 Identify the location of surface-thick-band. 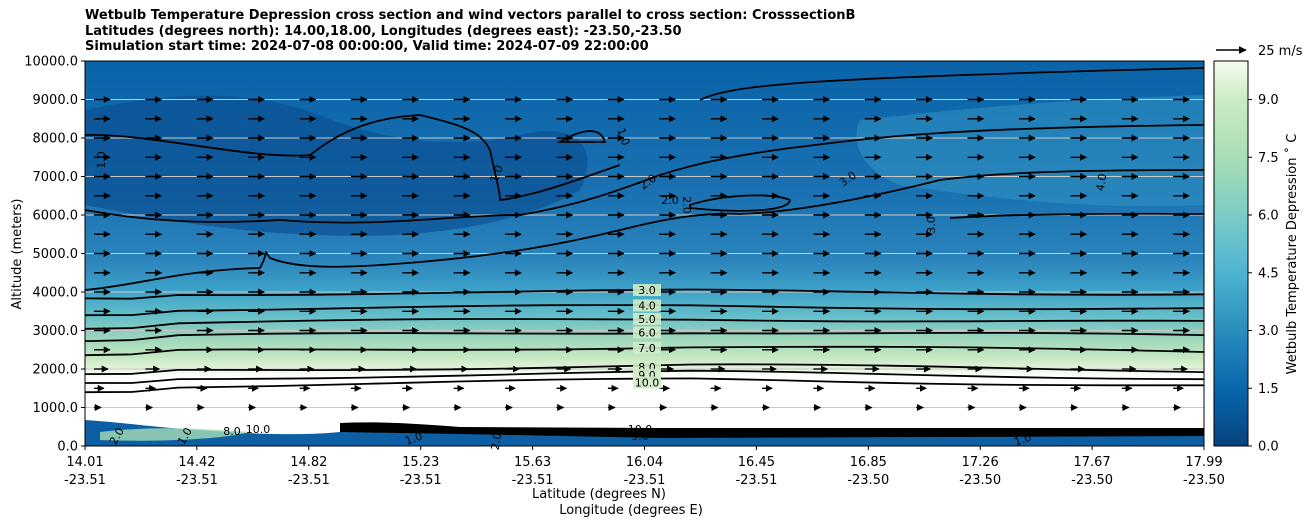
(772, 430).